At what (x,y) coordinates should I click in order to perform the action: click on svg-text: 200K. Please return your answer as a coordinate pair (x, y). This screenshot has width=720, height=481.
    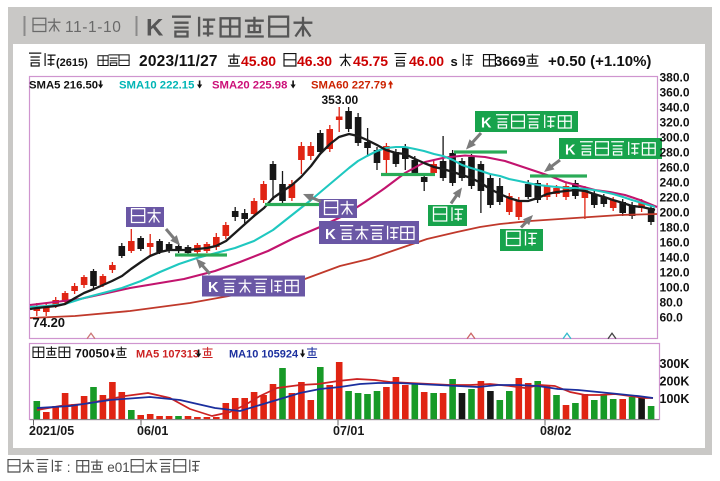
    Looking at the image, I should click on (675, 382).